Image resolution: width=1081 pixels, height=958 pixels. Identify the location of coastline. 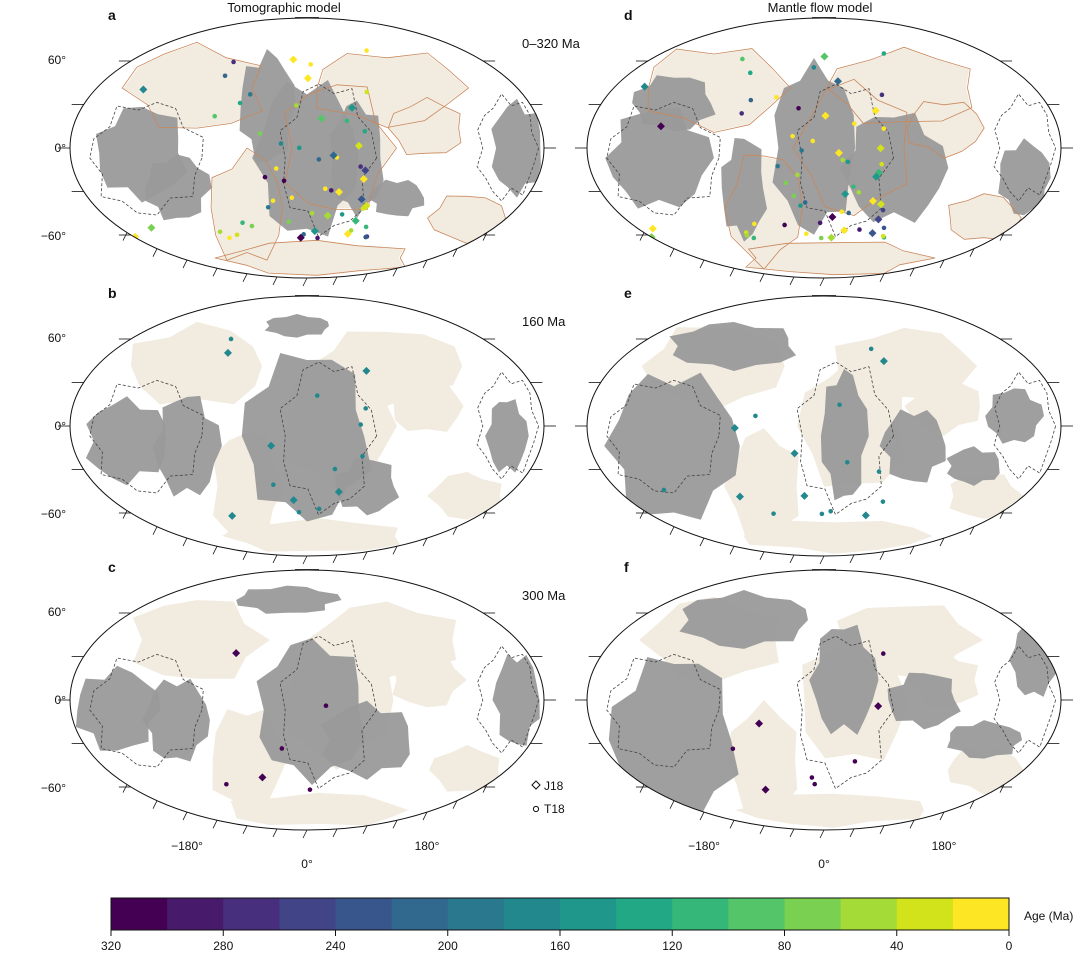
(899, 85).